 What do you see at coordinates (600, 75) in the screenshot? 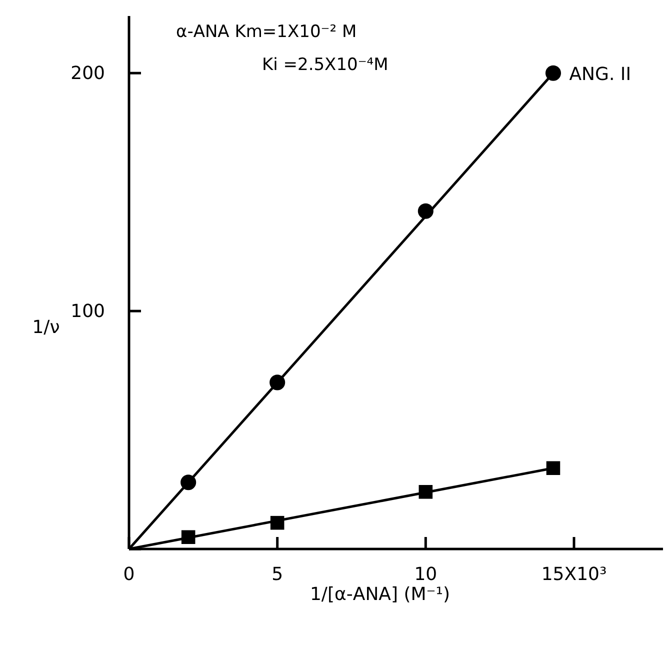
I see `series-label: ANG. II` at bounding box center [600, 75].